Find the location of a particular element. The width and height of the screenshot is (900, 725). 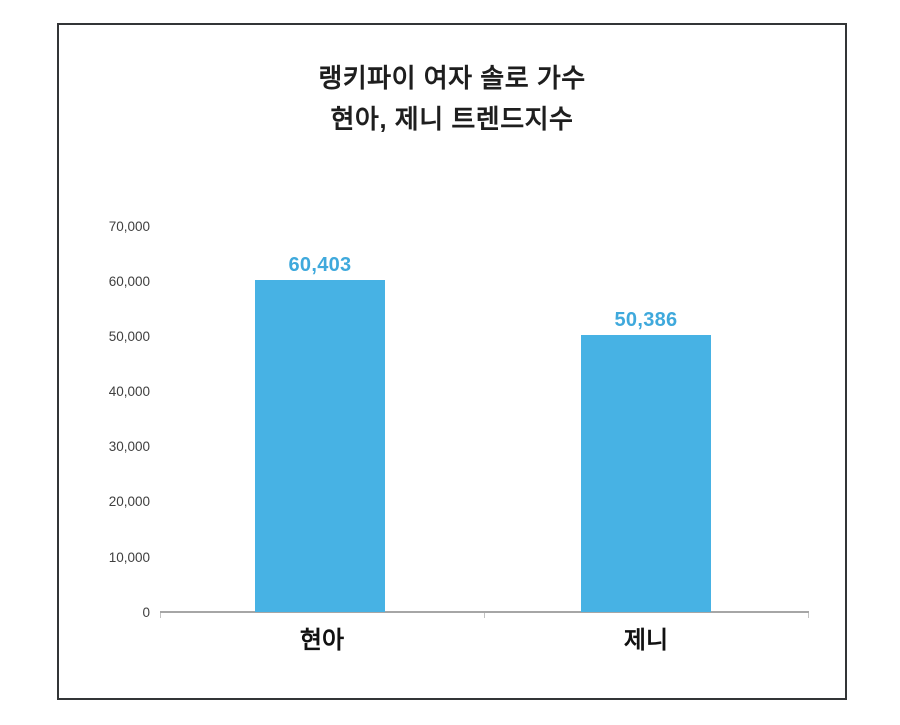

chart-title-line-2: 현아, 제니 트렌드지수 is located at coordinates (452, 119).